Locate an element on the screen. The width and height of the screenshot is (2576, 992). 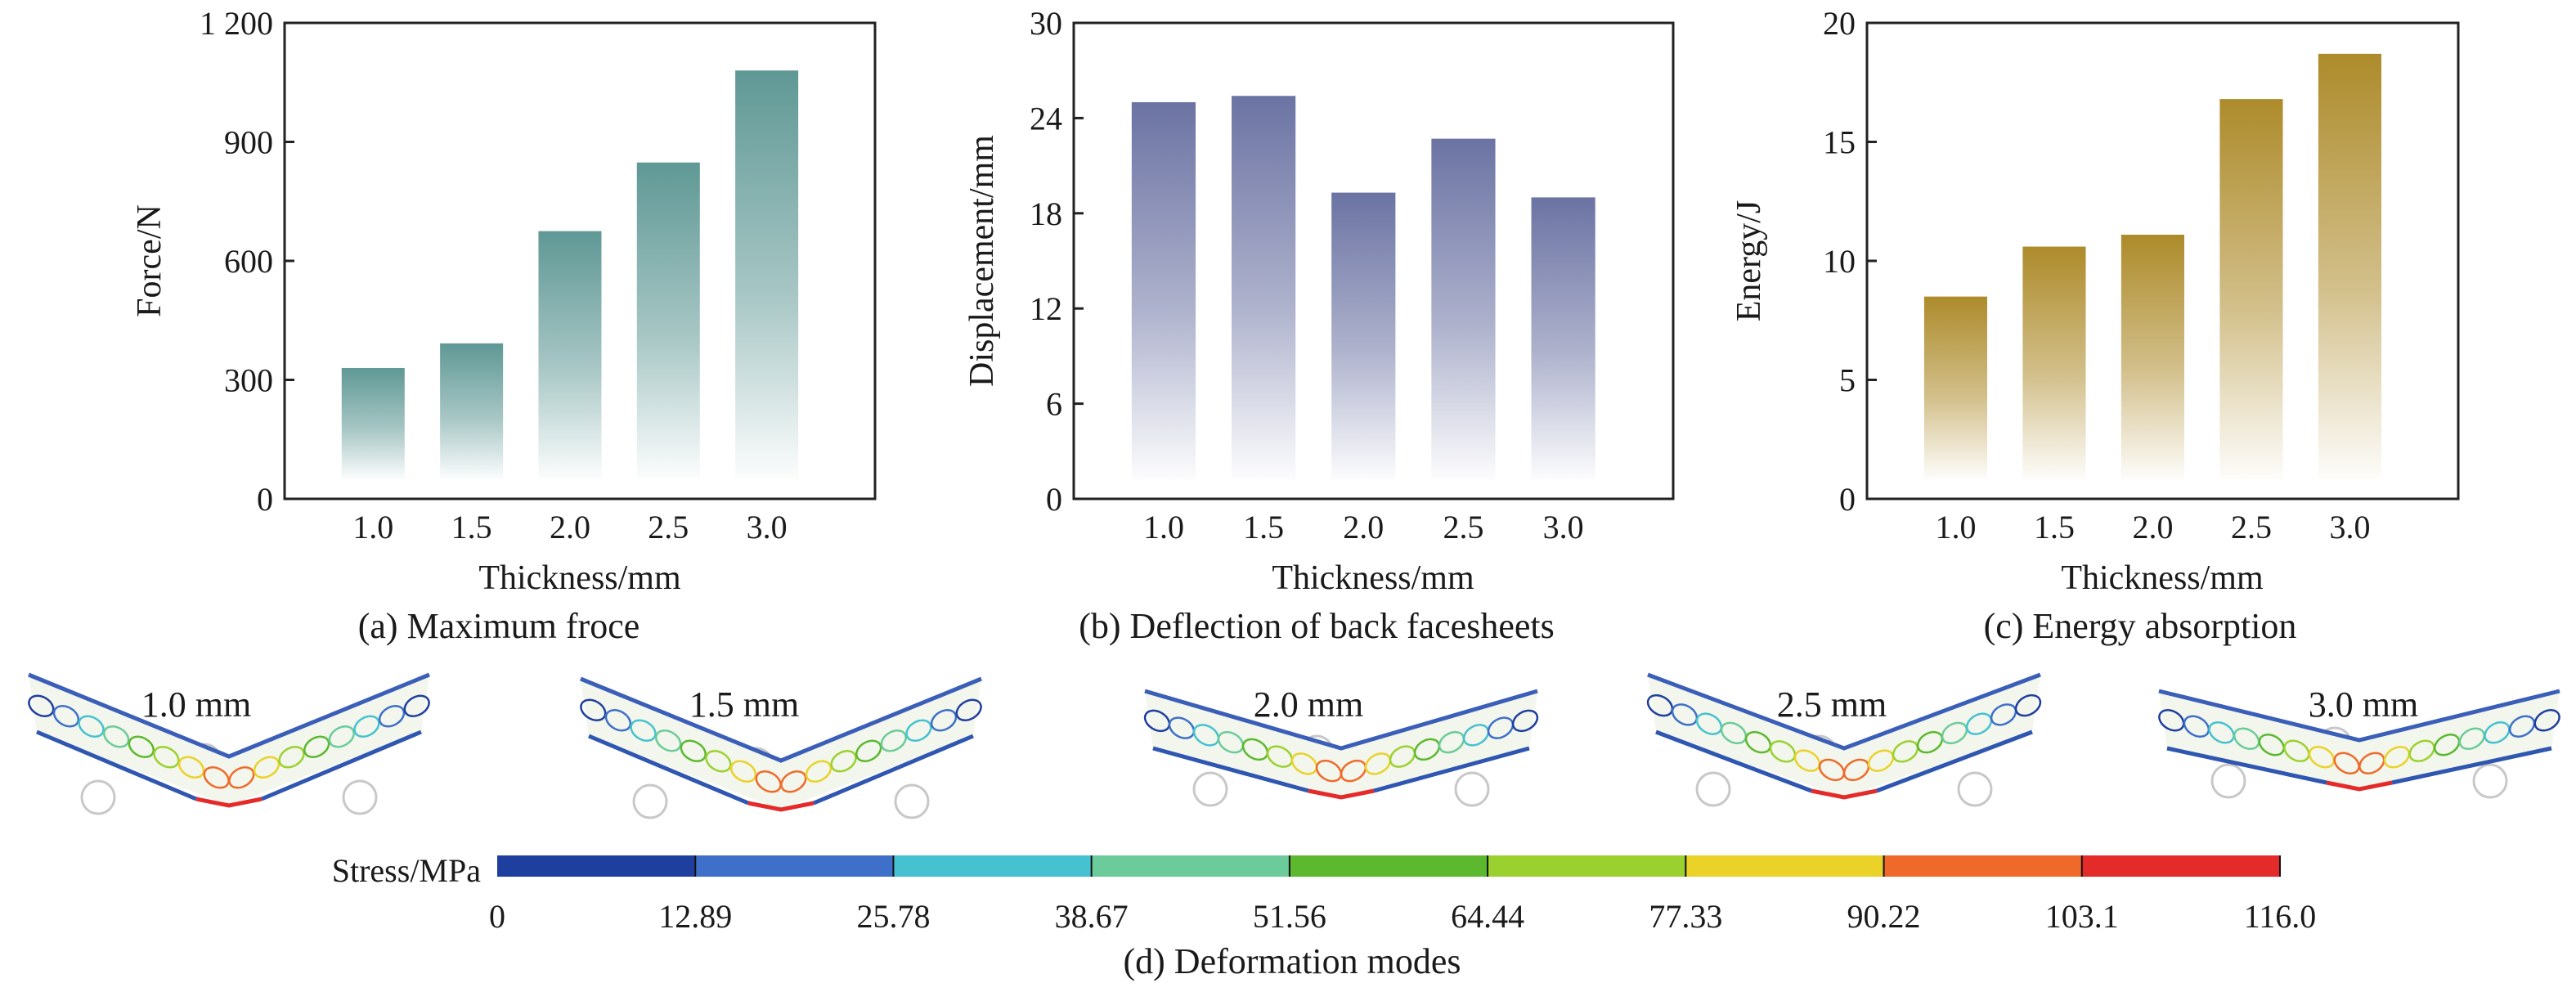
thickness-label-5: 3.0 mm is located at coordinates (2363, 705).